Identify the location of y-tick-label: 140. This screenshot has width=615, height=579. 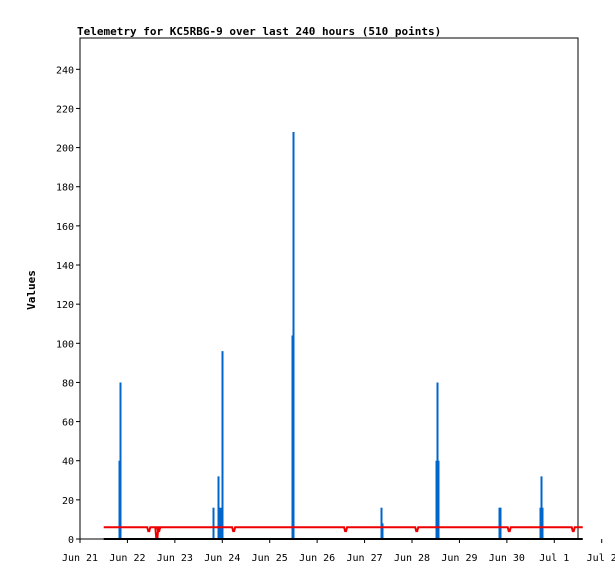
(65, 266).